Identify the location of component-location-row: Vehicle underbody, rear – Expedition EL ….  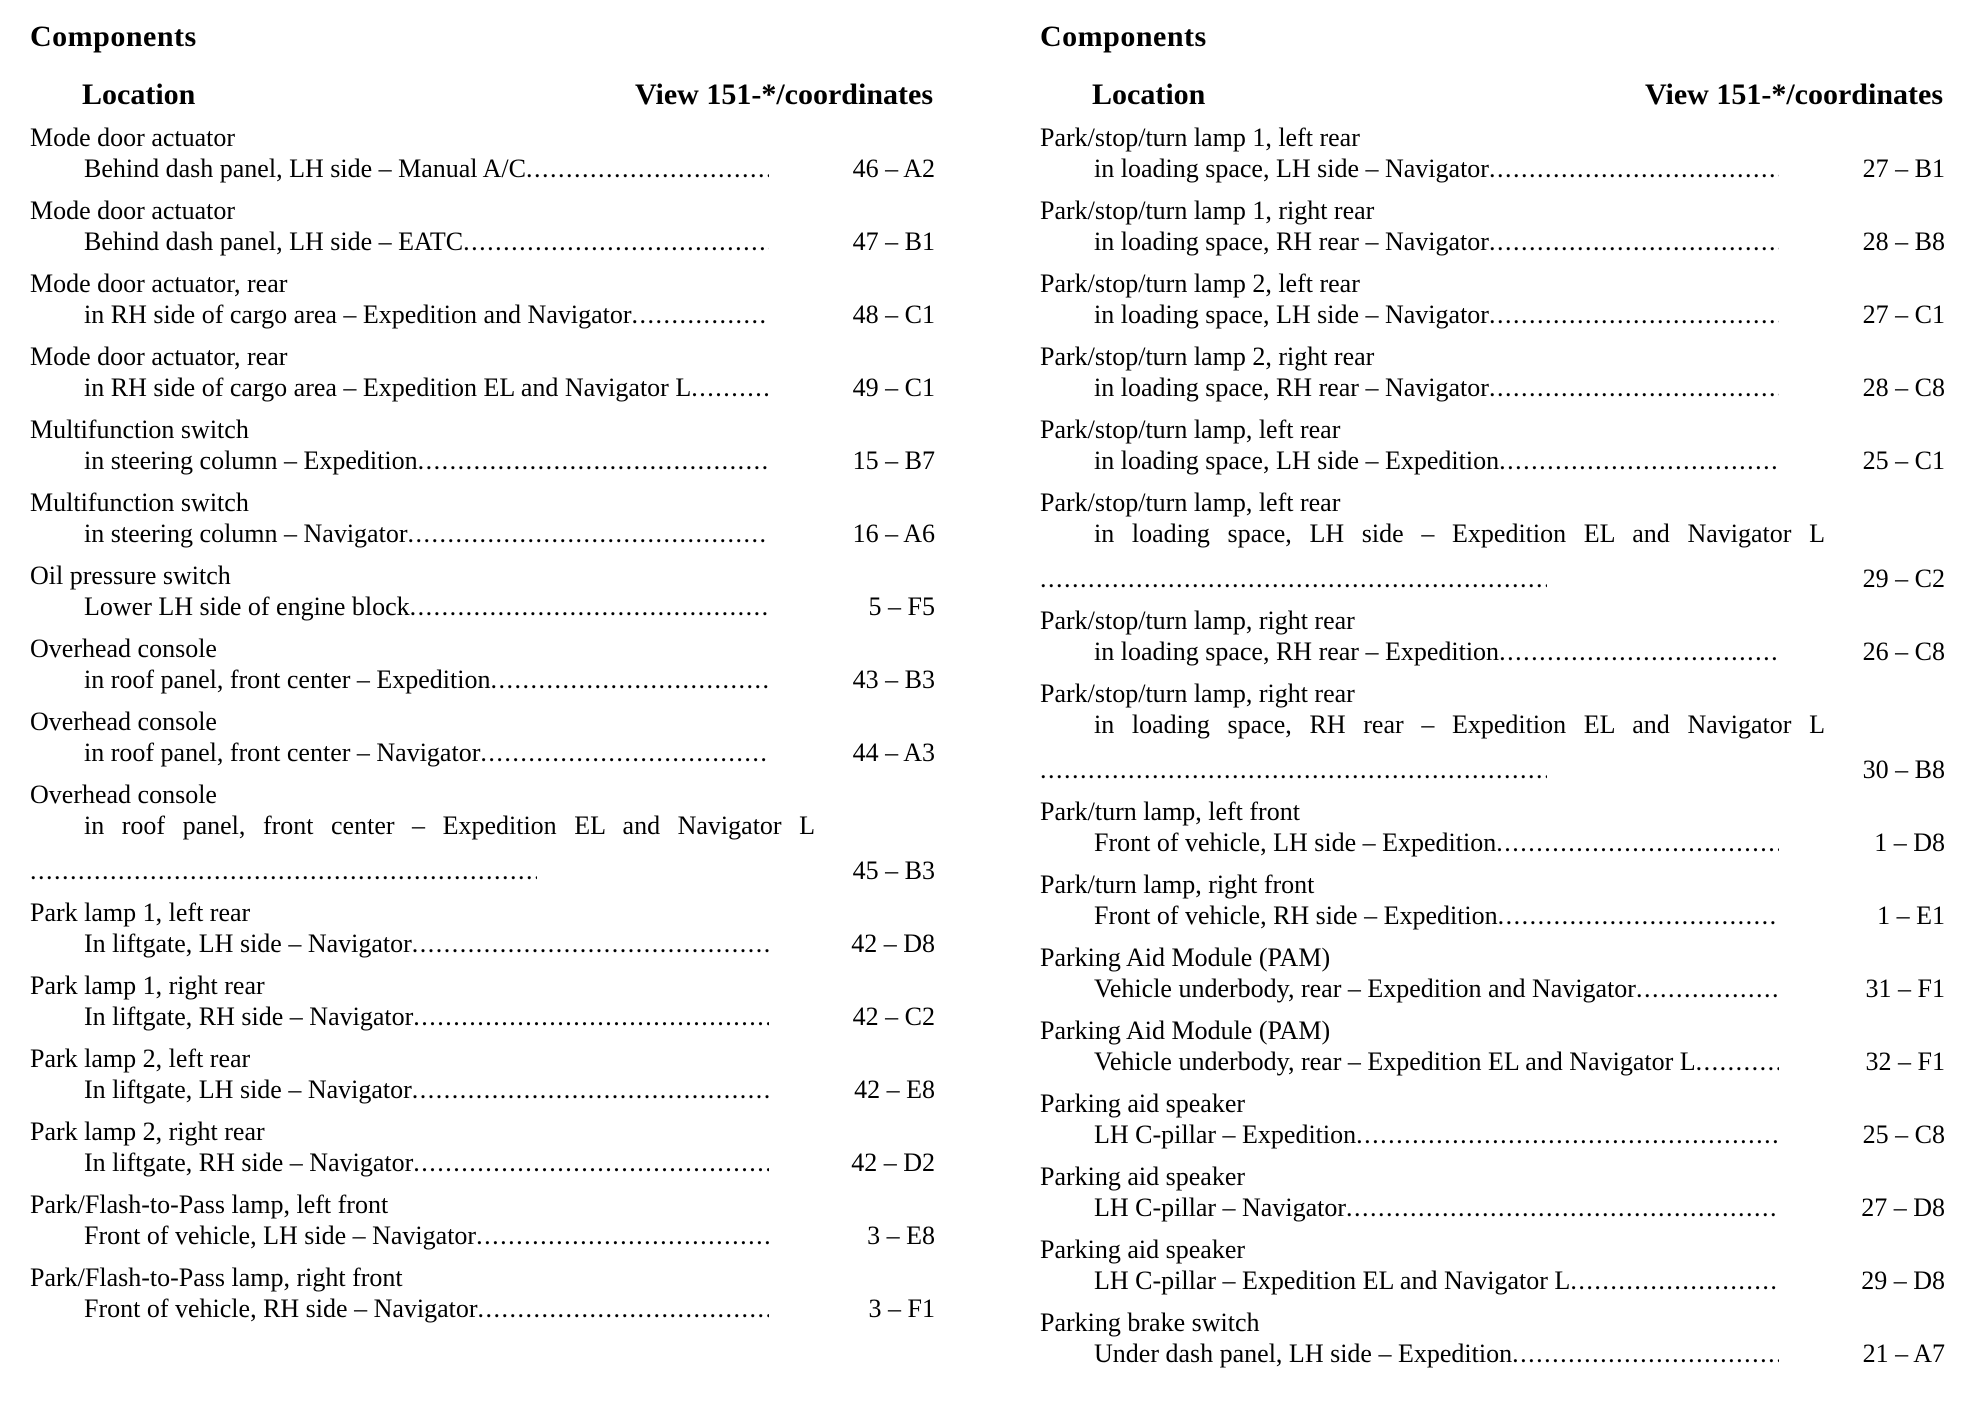
(1492, 1061).